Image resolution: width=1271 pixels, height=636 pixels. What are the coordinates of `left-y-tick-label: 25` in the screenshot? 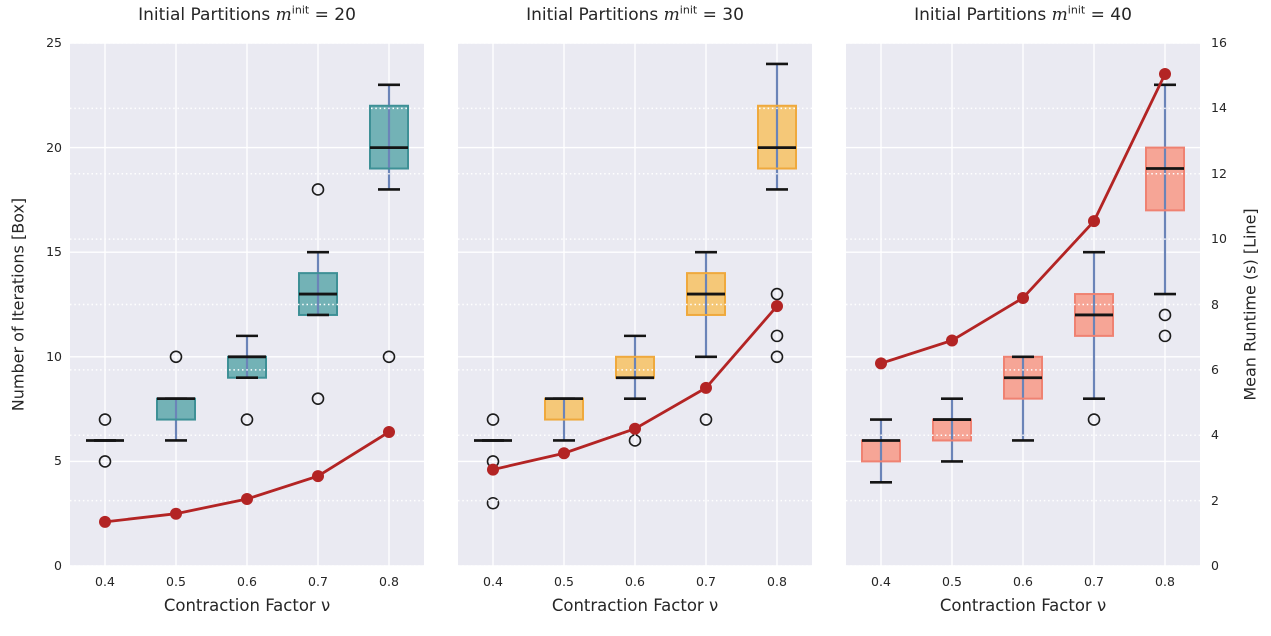 It's located at (54, 42).